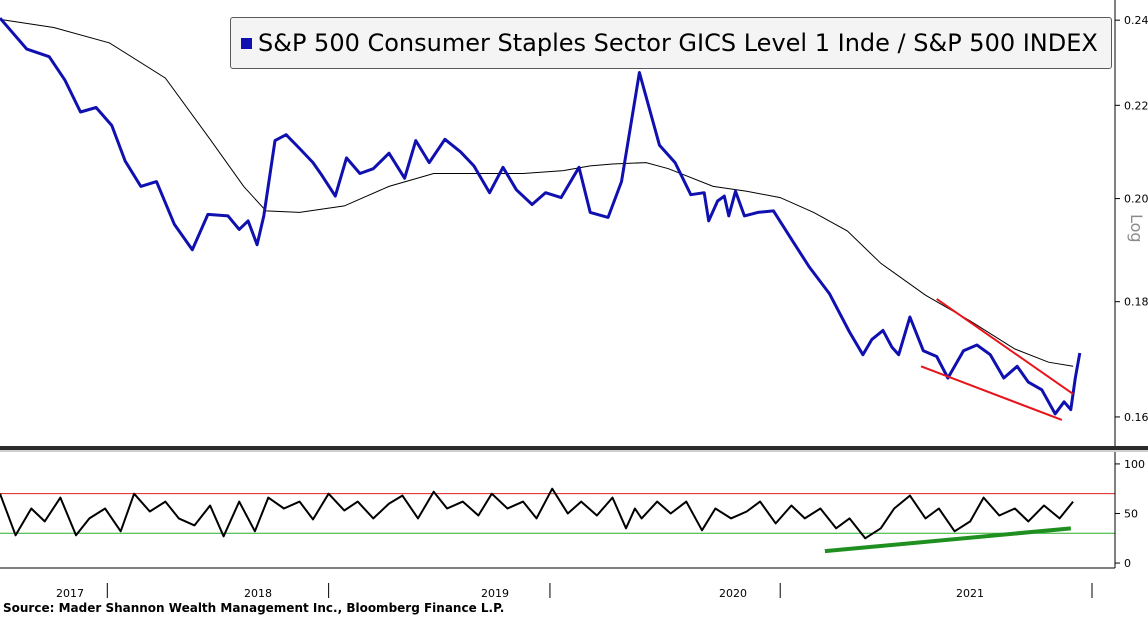 This screenshot has height=619, width=1148. I want to click on x-axis-year-label: 2021, so click(970, 593).